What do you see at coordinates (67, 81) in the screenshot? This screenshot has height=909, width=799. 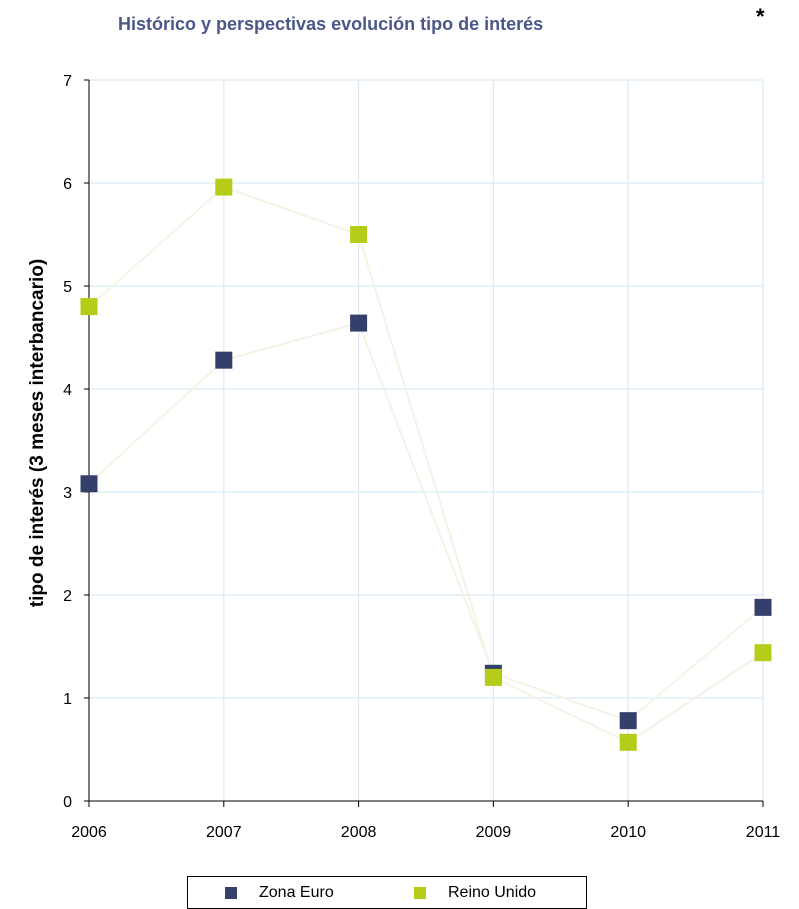 I see `y-tick-label: 7` at bounding box center [67, 81].